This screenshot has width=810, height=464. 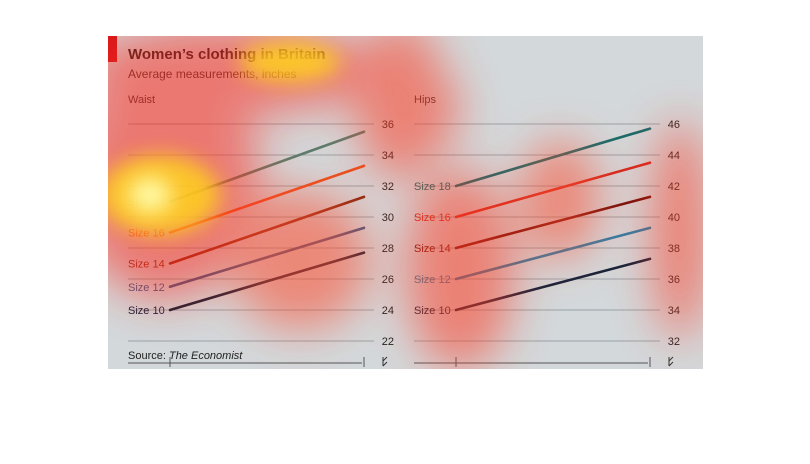 What do you see at coordinates (212, 74) in the screenshot?
I see `chart-subtitle: Average measurements, inches` at bounding box center [212, 74].